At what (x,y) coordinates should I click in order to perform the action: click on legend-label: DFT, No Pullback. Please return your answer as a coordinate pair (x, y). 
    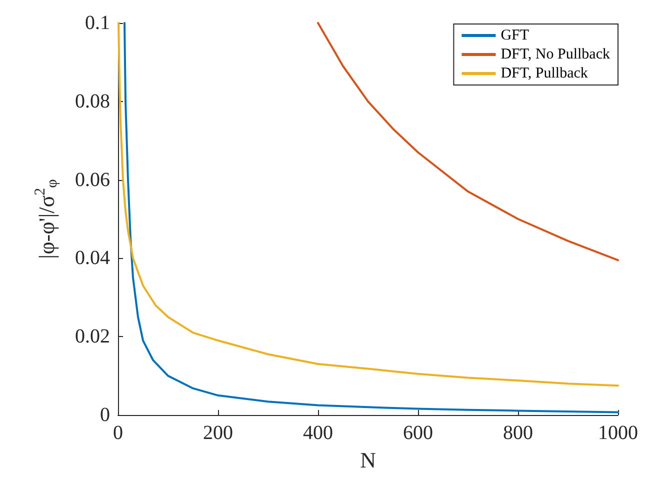
    Looking at the image, I should click on (555, 54).